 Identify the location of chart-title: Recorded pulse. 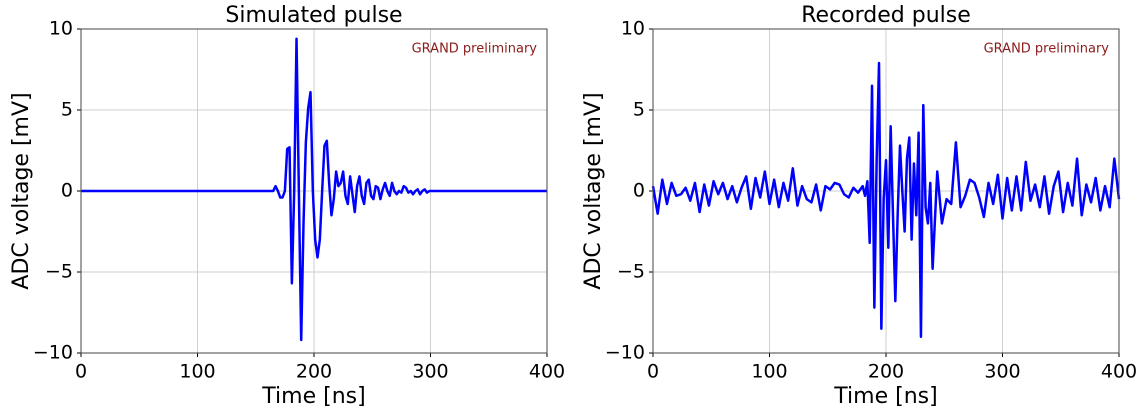
(886, 15).